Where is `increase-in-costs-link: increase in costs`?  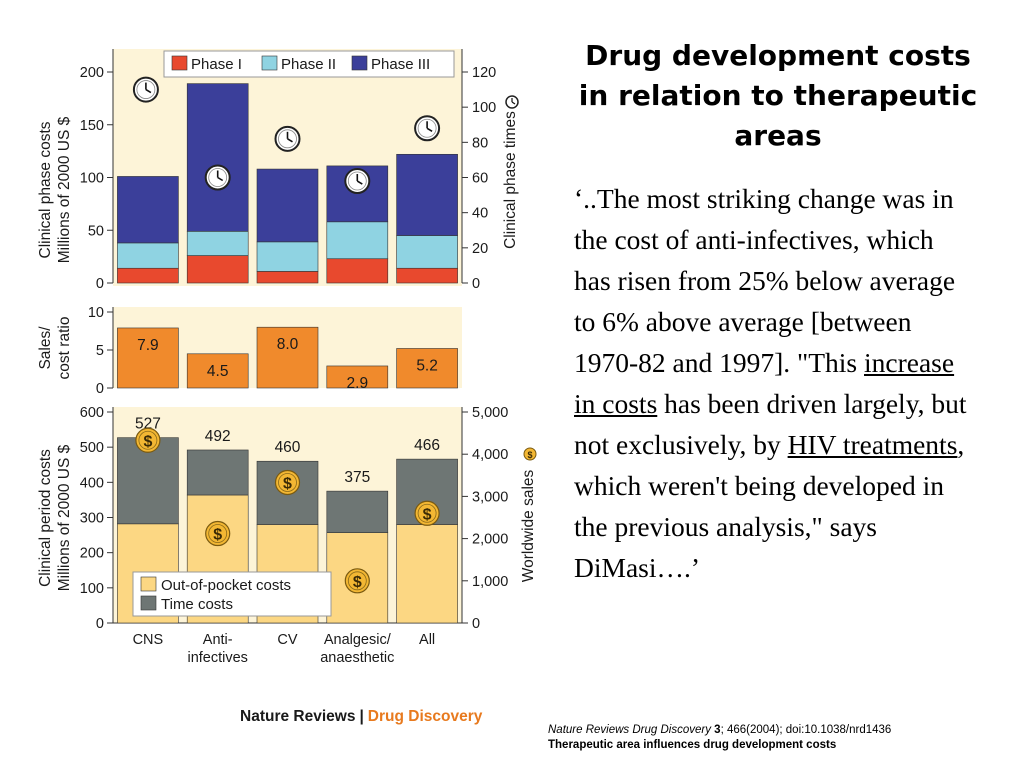 increase-in-costs-link: increase in costs is located at coordinates (764, 383).